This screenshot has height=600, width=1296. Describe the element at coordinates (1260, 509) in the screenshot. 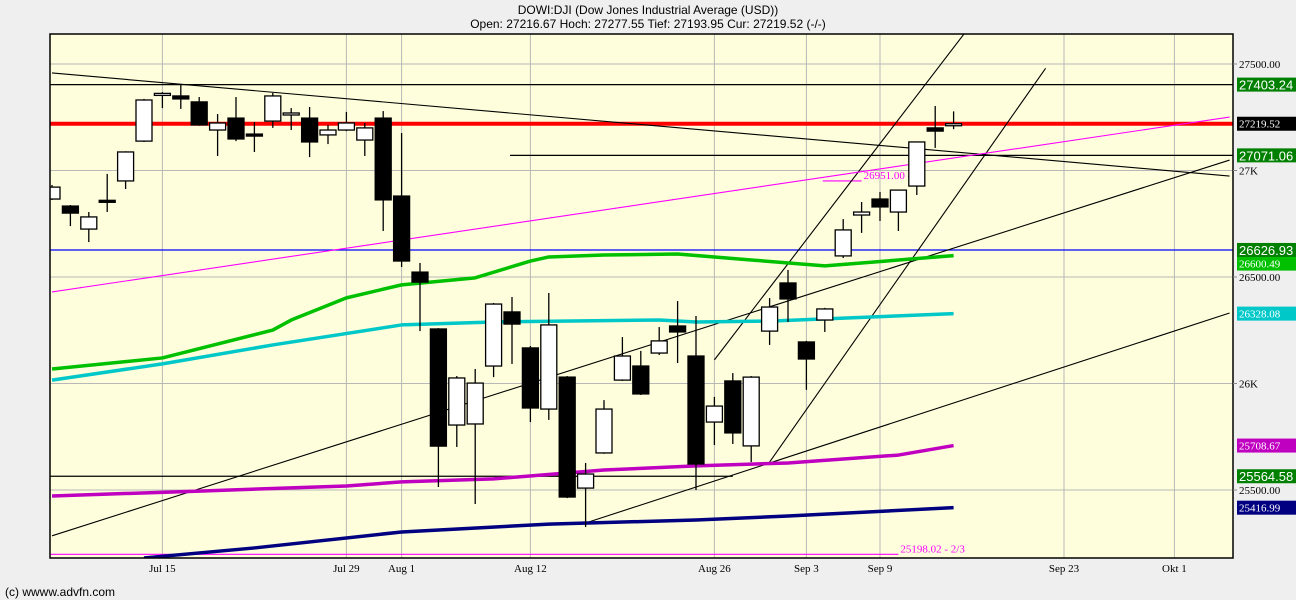

I see `price-label-text: 25416.99` at that location.